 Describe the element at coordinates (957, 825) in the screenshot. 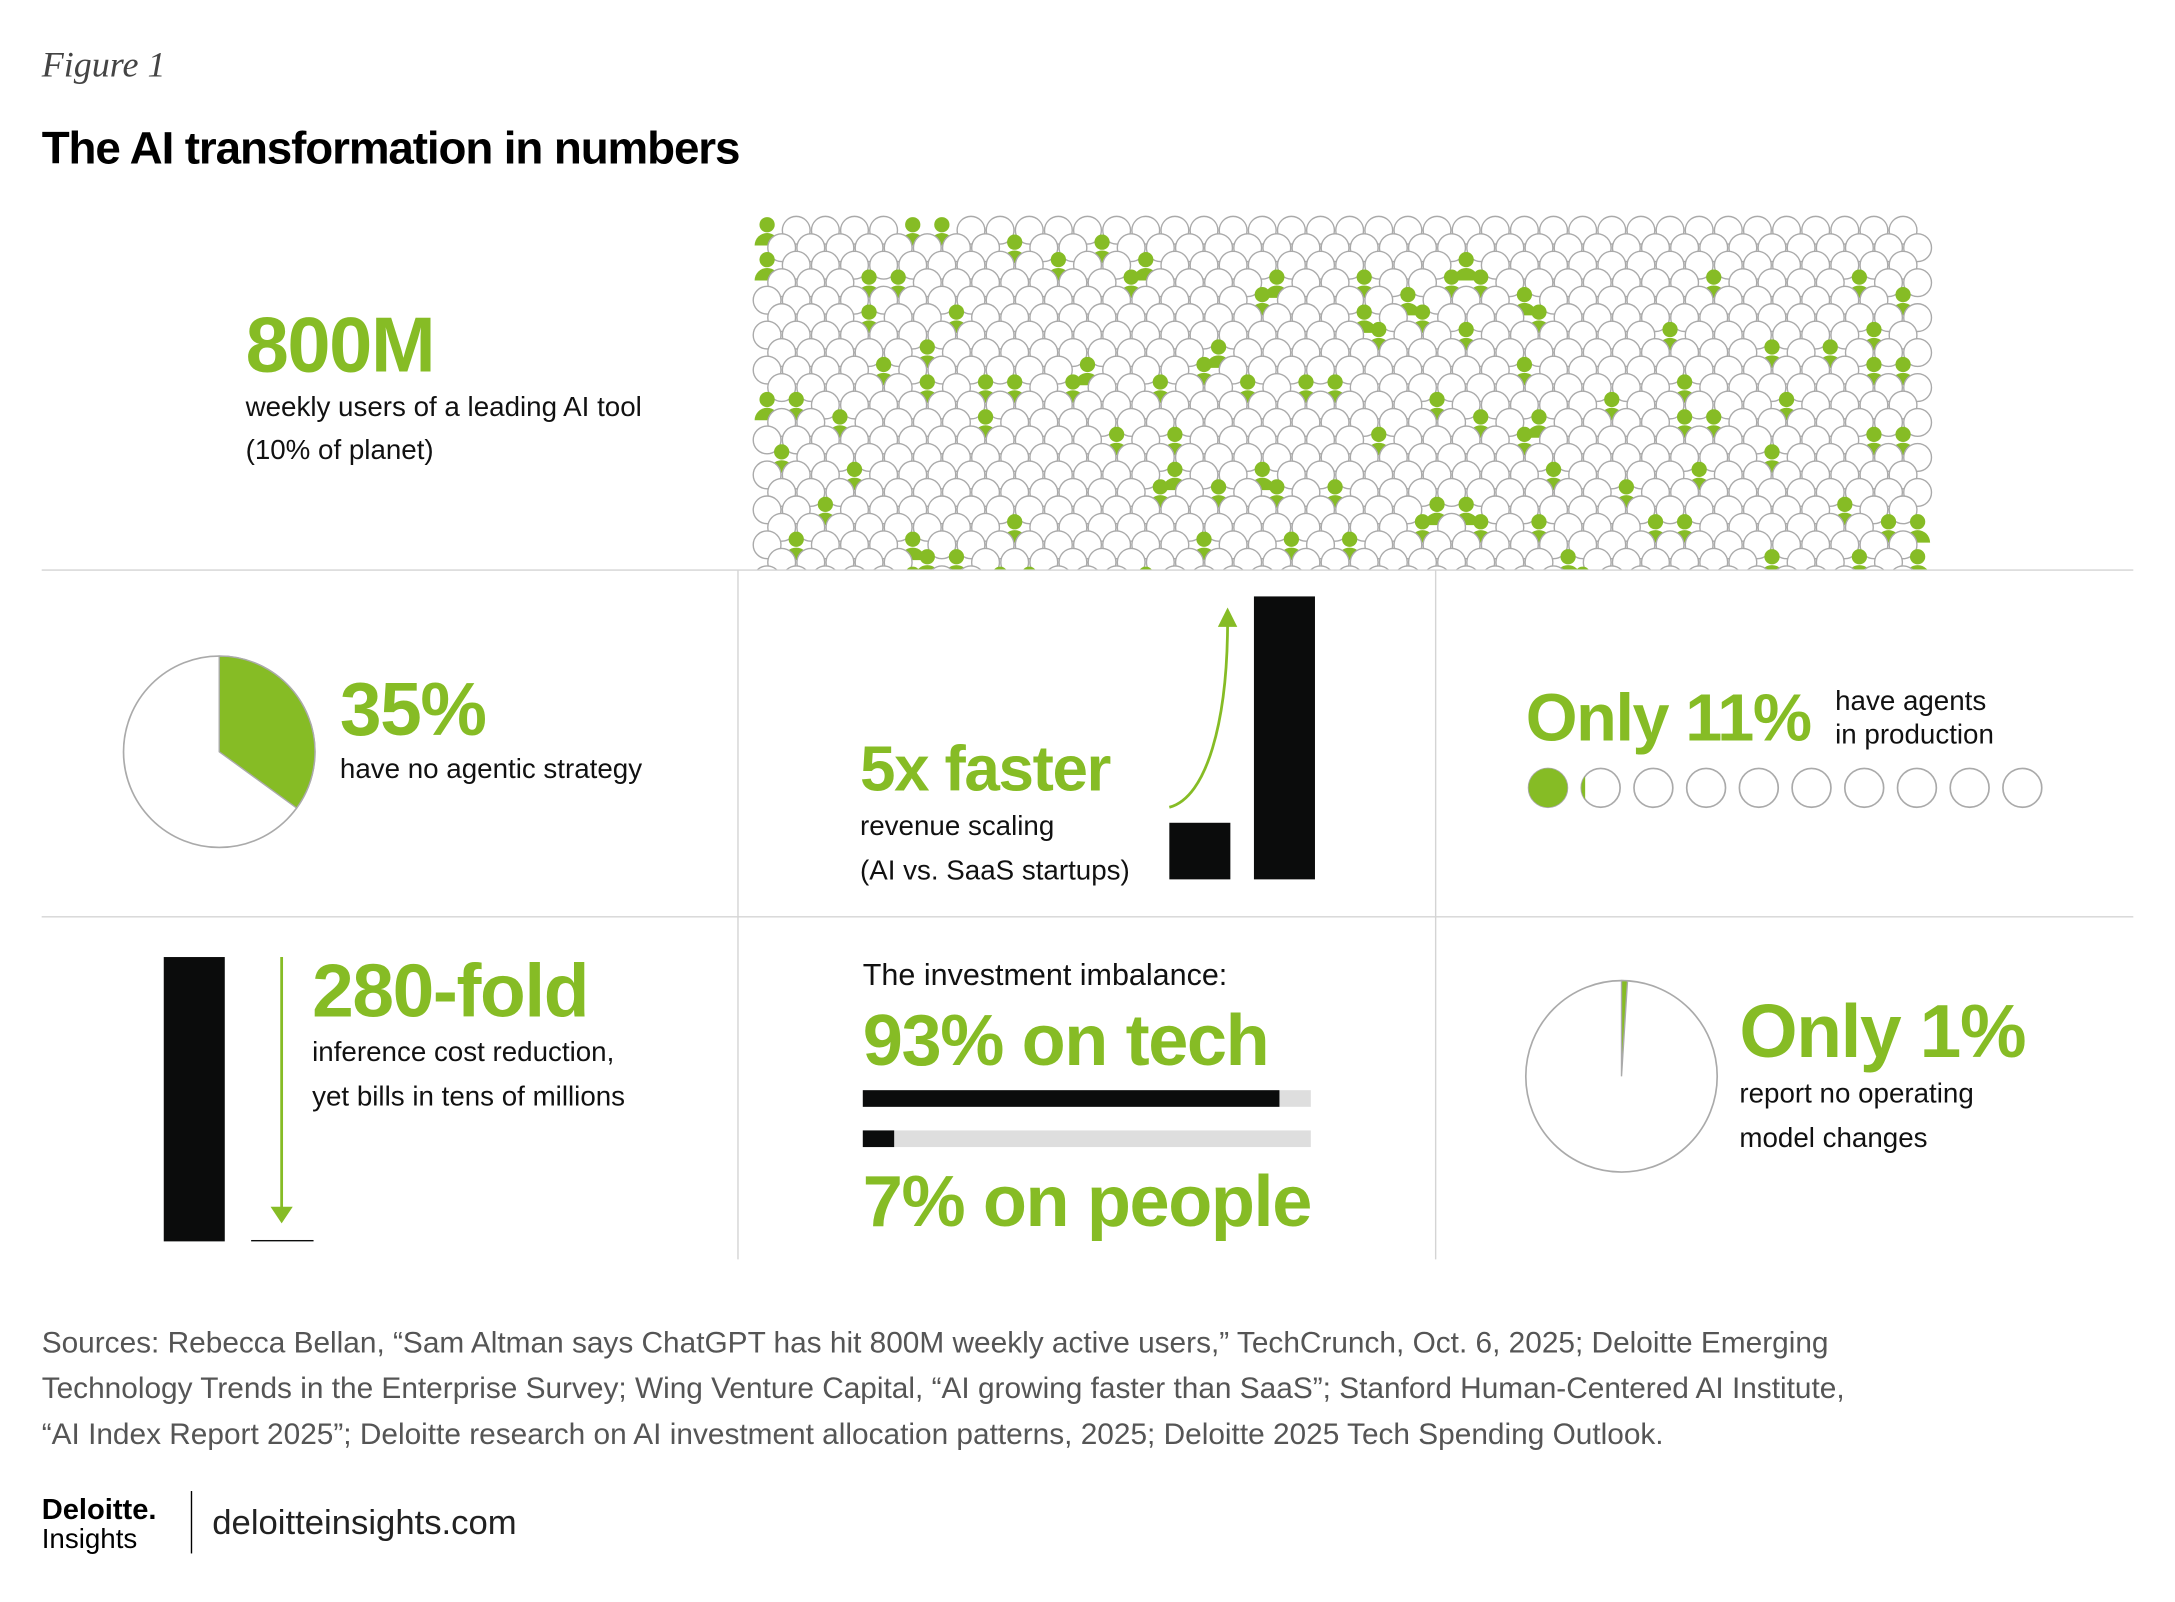

I see `body-text: revenue scaling` at that location.